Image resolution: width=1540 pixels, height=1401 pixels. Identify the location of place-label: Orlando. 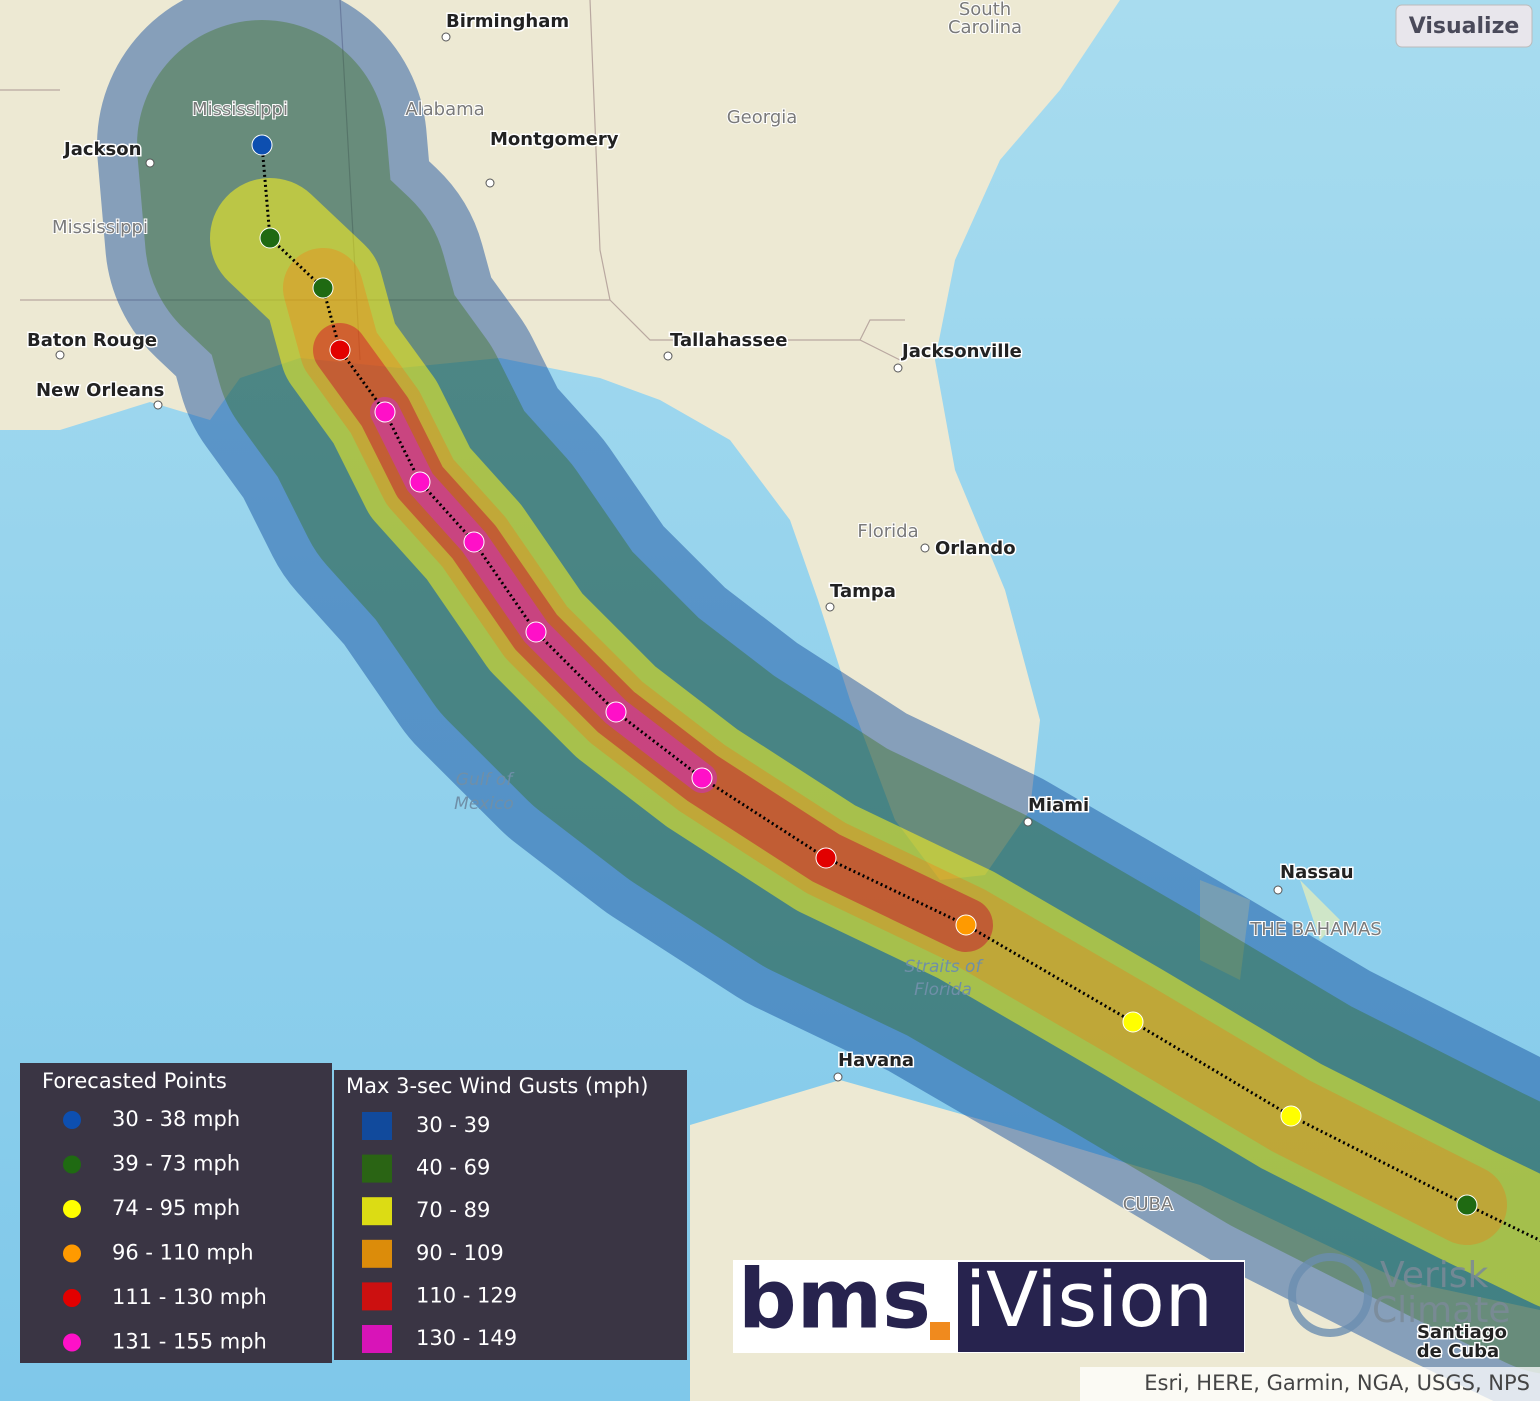
(975, 548).